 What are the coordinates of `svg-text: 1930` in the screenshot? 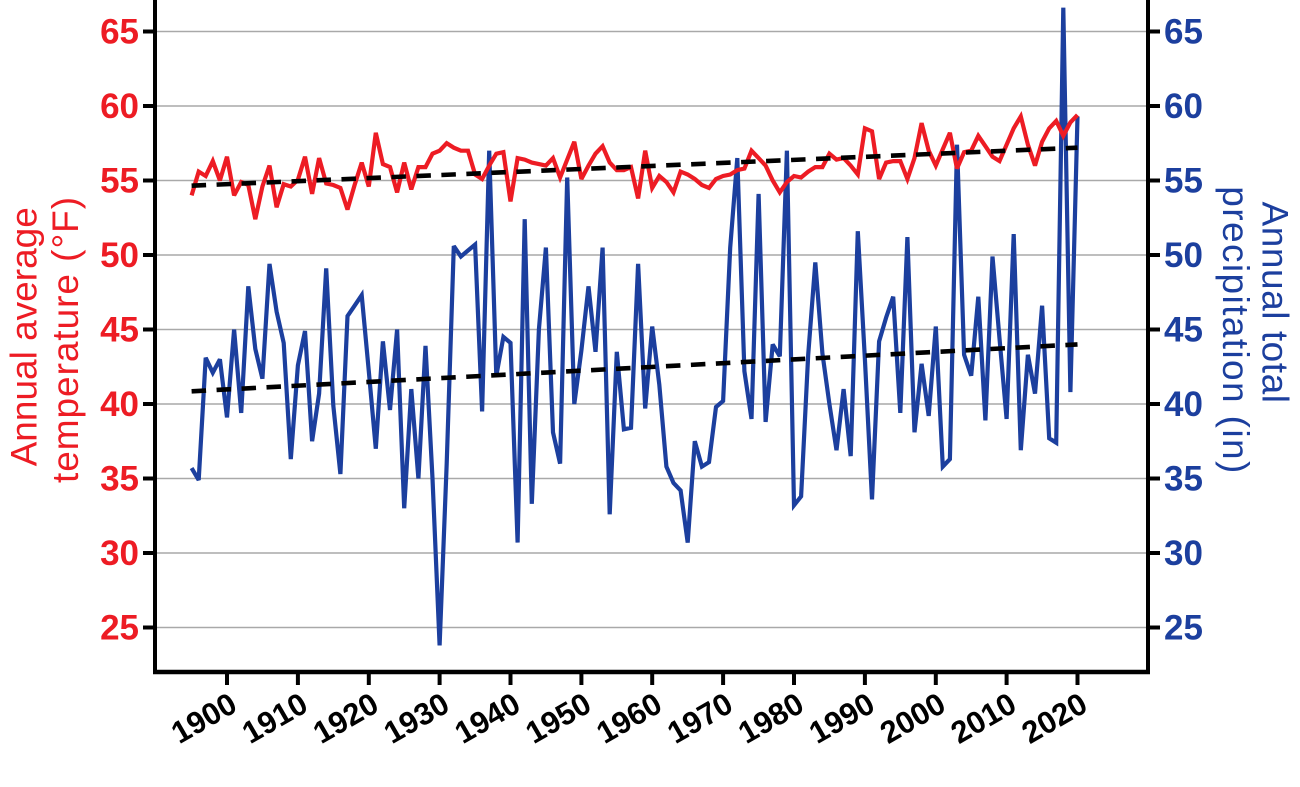 It's located at (416, 718).